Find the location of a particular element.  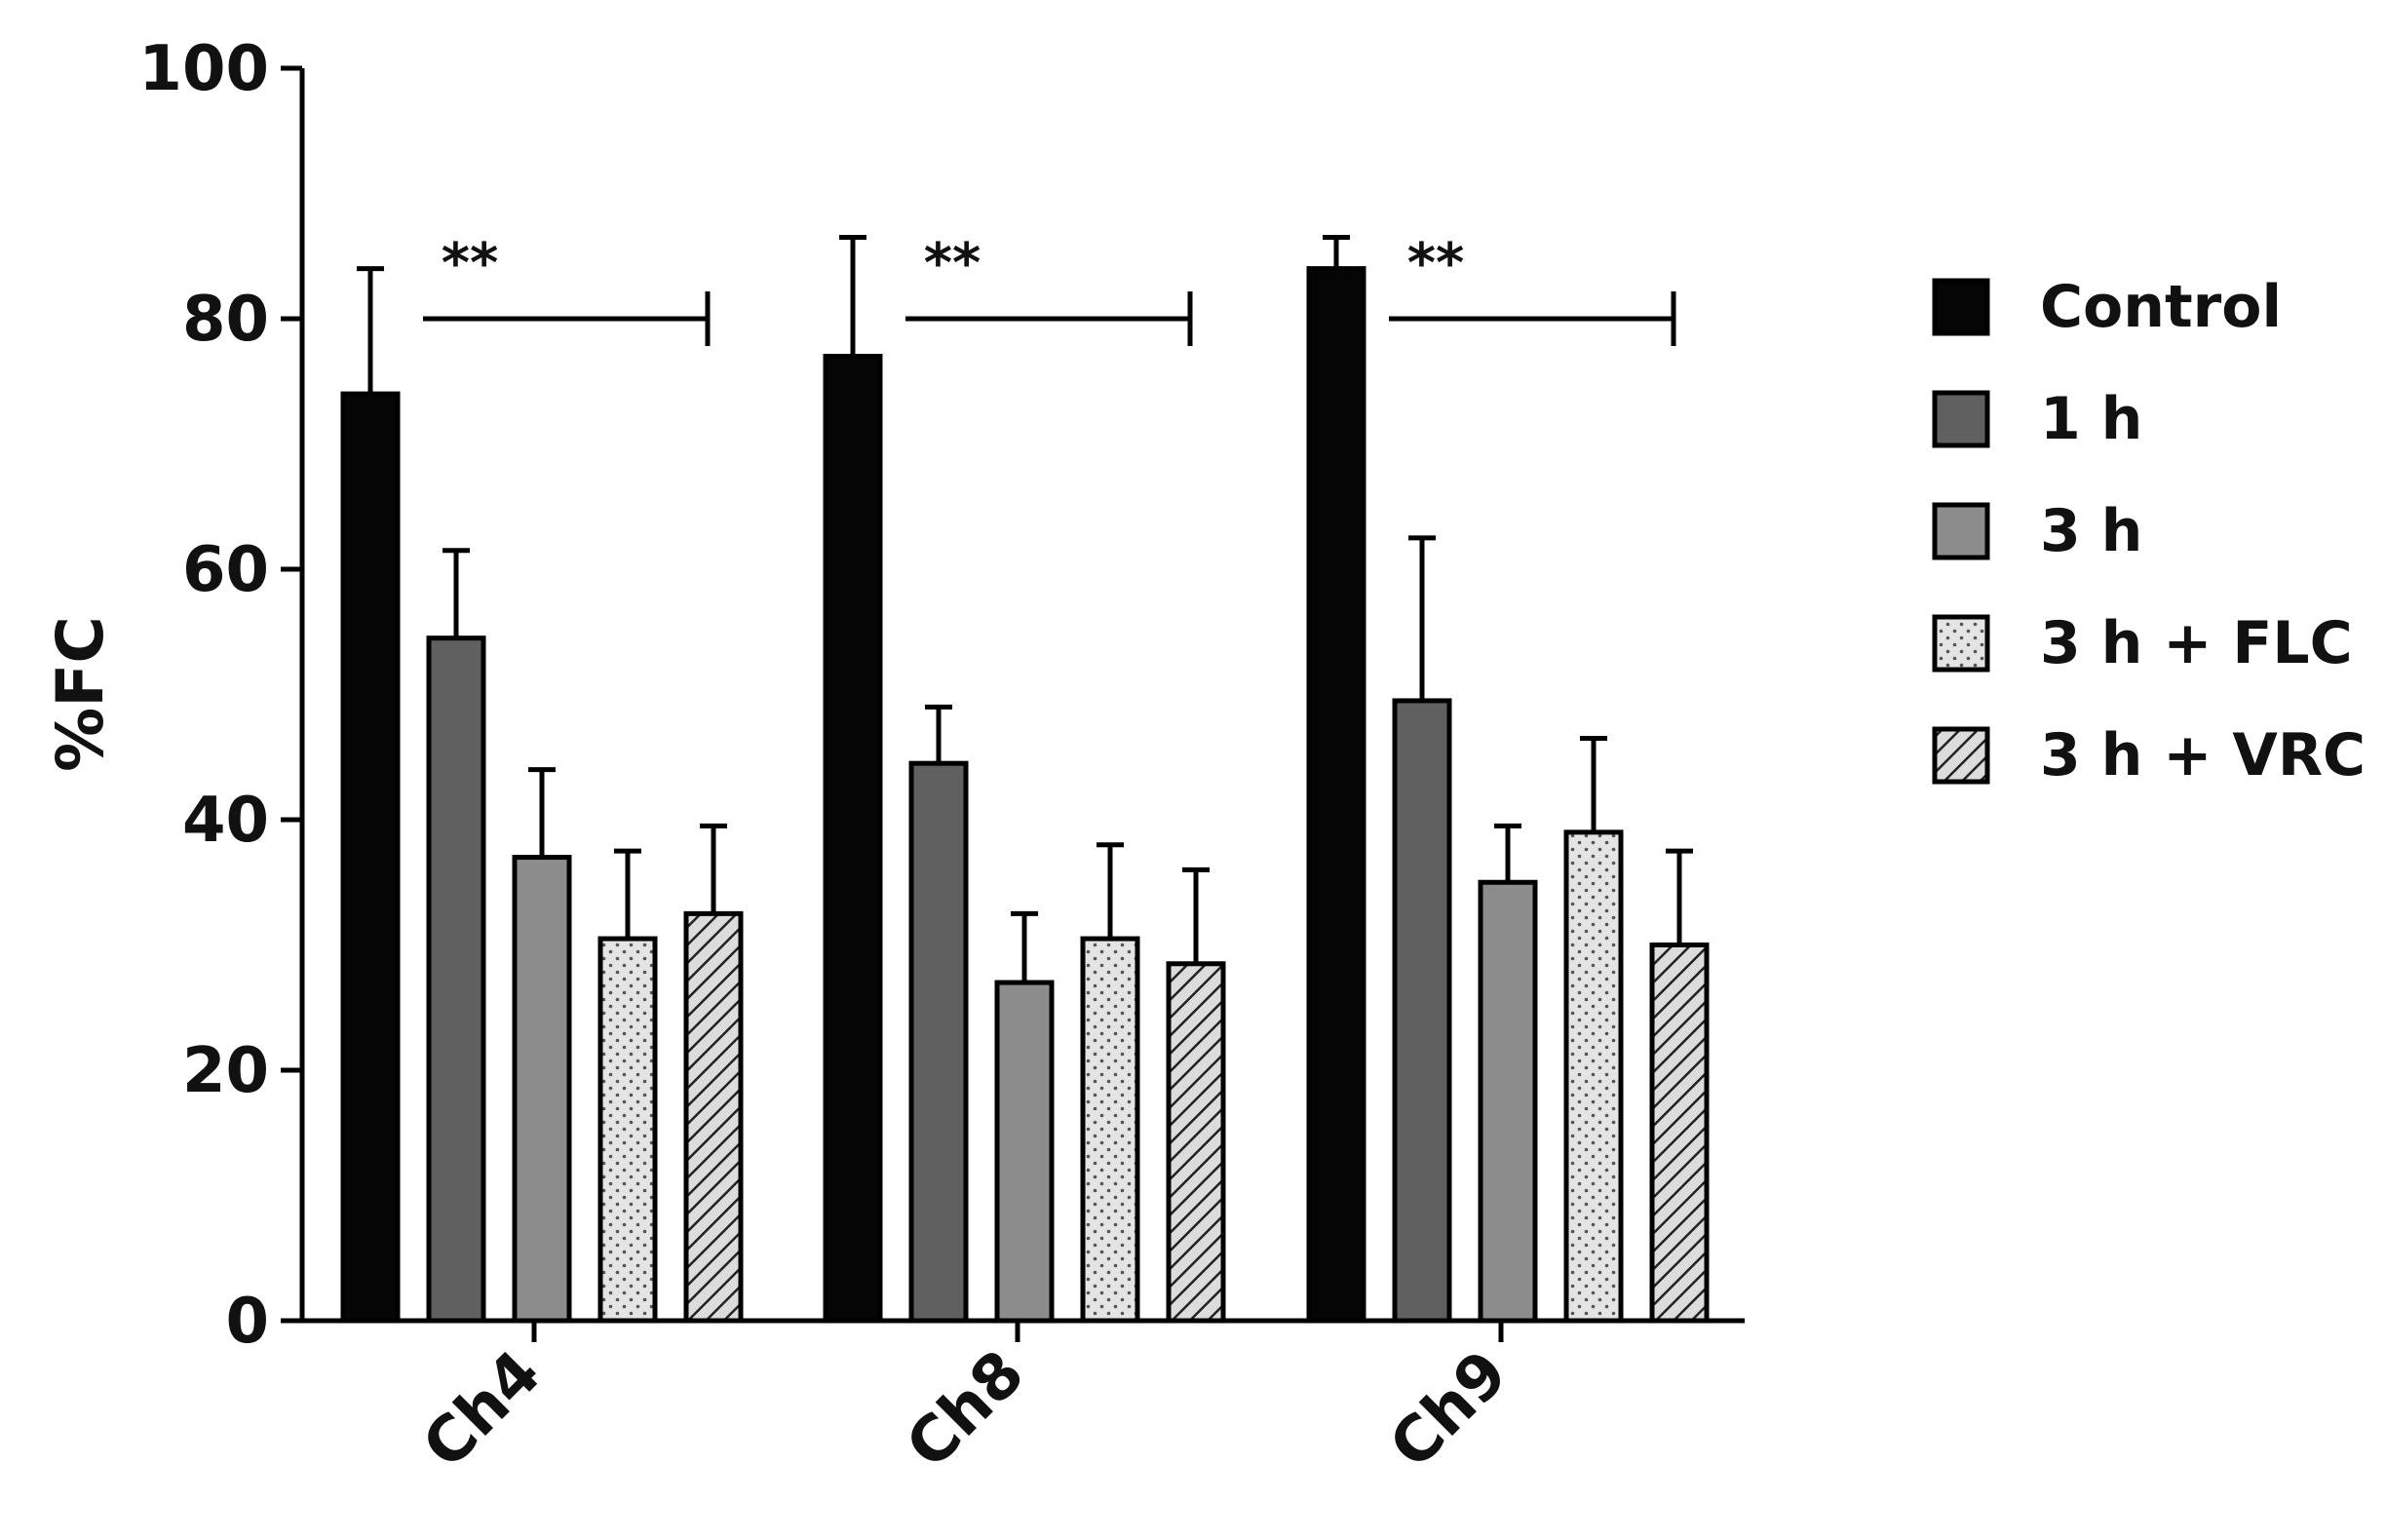

y-tick-label: 40 is located at coordinates (225, 821).